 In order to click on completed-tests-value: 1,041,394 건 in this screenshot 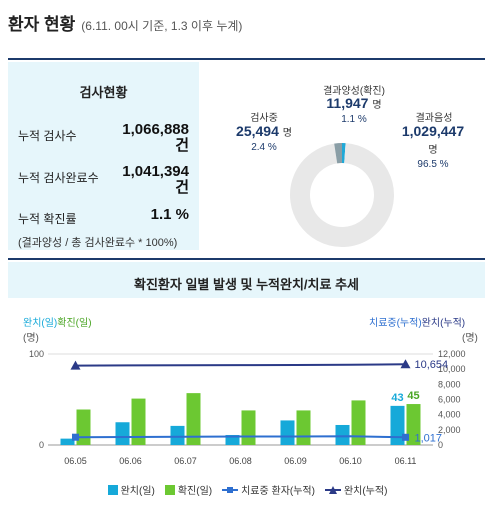, I will do `click(155, 180)`.